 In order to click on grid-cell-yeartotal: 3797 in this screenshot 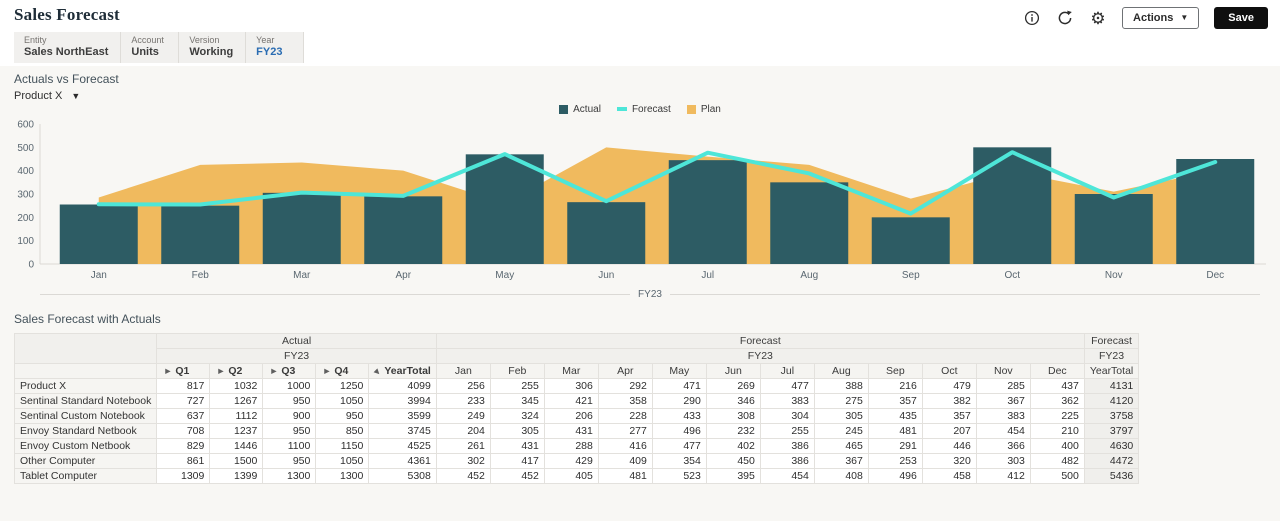, I will do `click(1111, 431)`.